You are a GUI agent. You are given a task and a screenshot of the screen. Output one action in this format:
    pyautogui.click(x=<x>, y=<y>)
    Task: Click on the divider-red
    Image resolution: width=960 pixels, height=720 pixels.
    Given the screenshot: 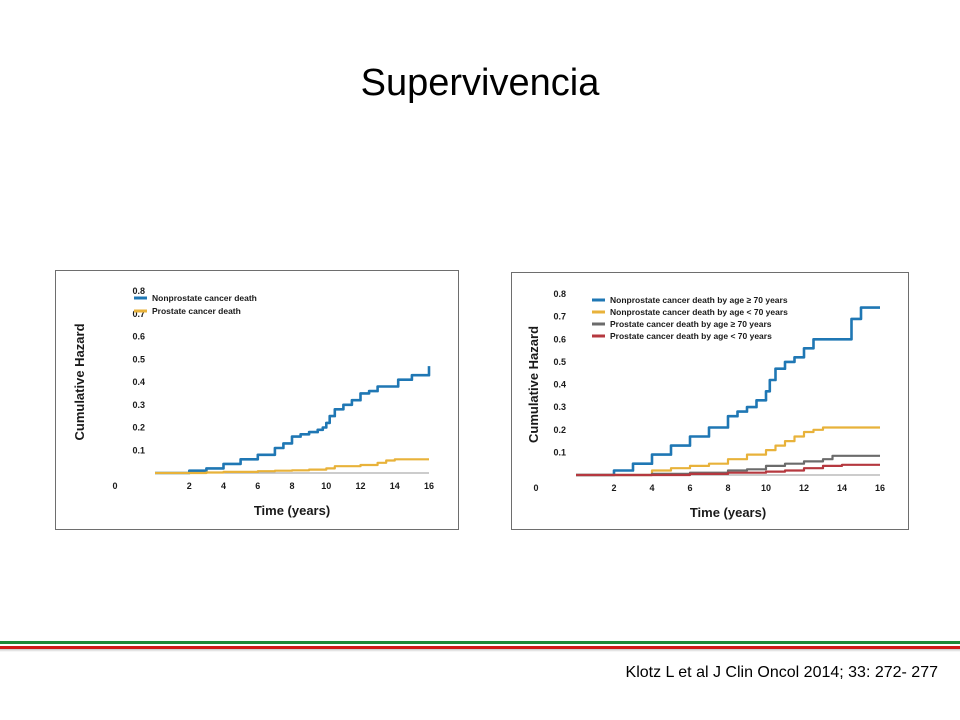 What is the action you would take?
    pyautogui.click(x=480, y=647)
    